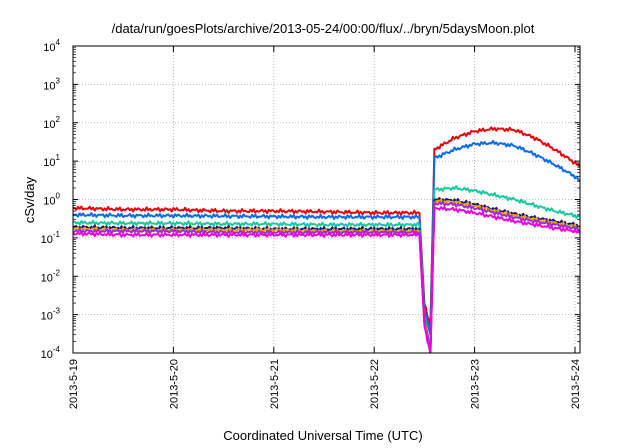  What do you see at coordinates (74, 384) in the screenshot?
I see `x-tick-label: 2013-5-19` at bounding box center [74, 384].